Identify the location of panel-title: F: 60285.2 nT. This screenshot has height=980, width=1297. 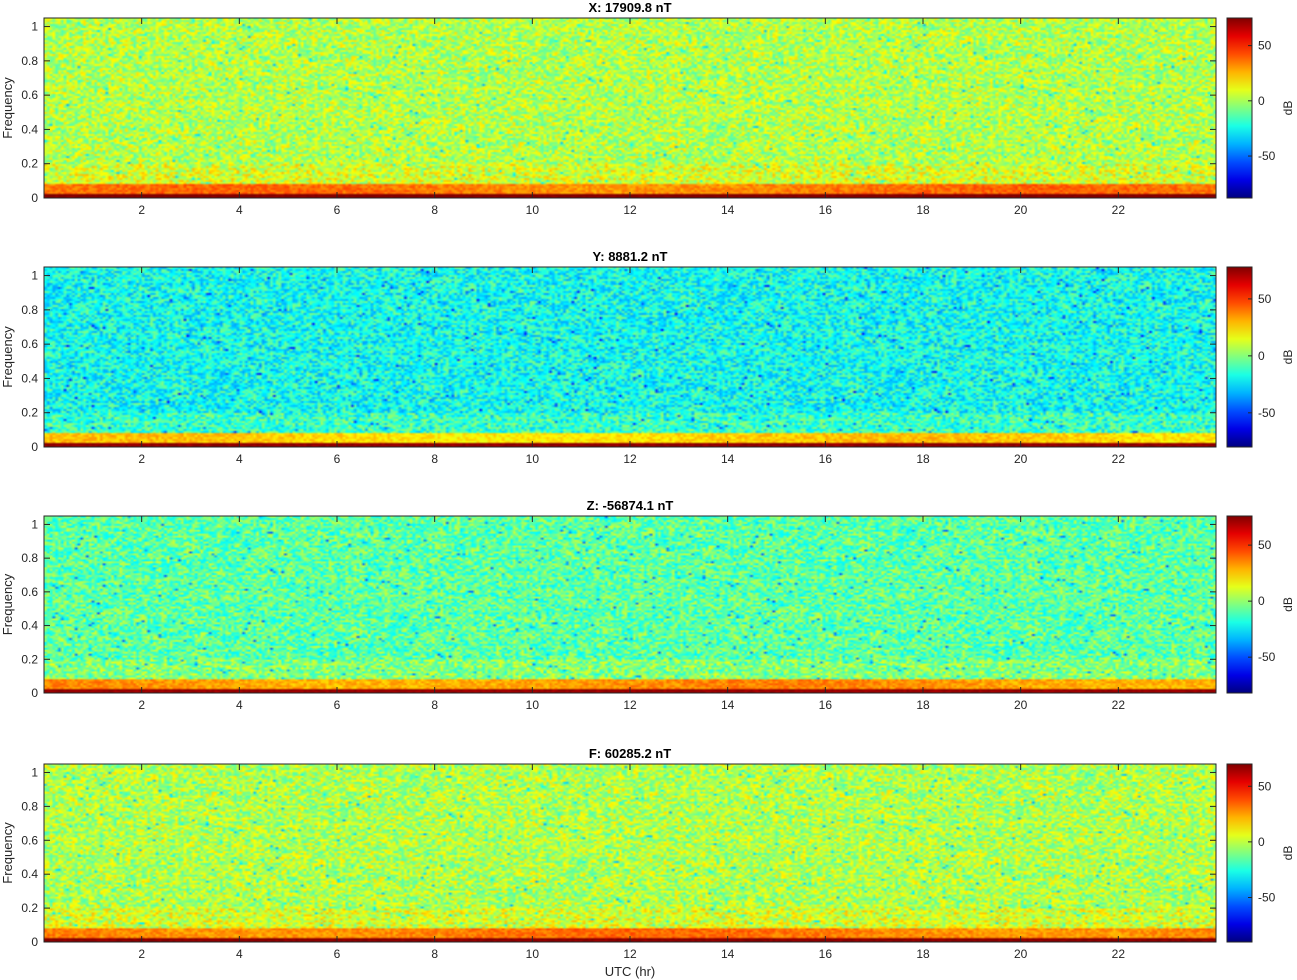
(630, 753).